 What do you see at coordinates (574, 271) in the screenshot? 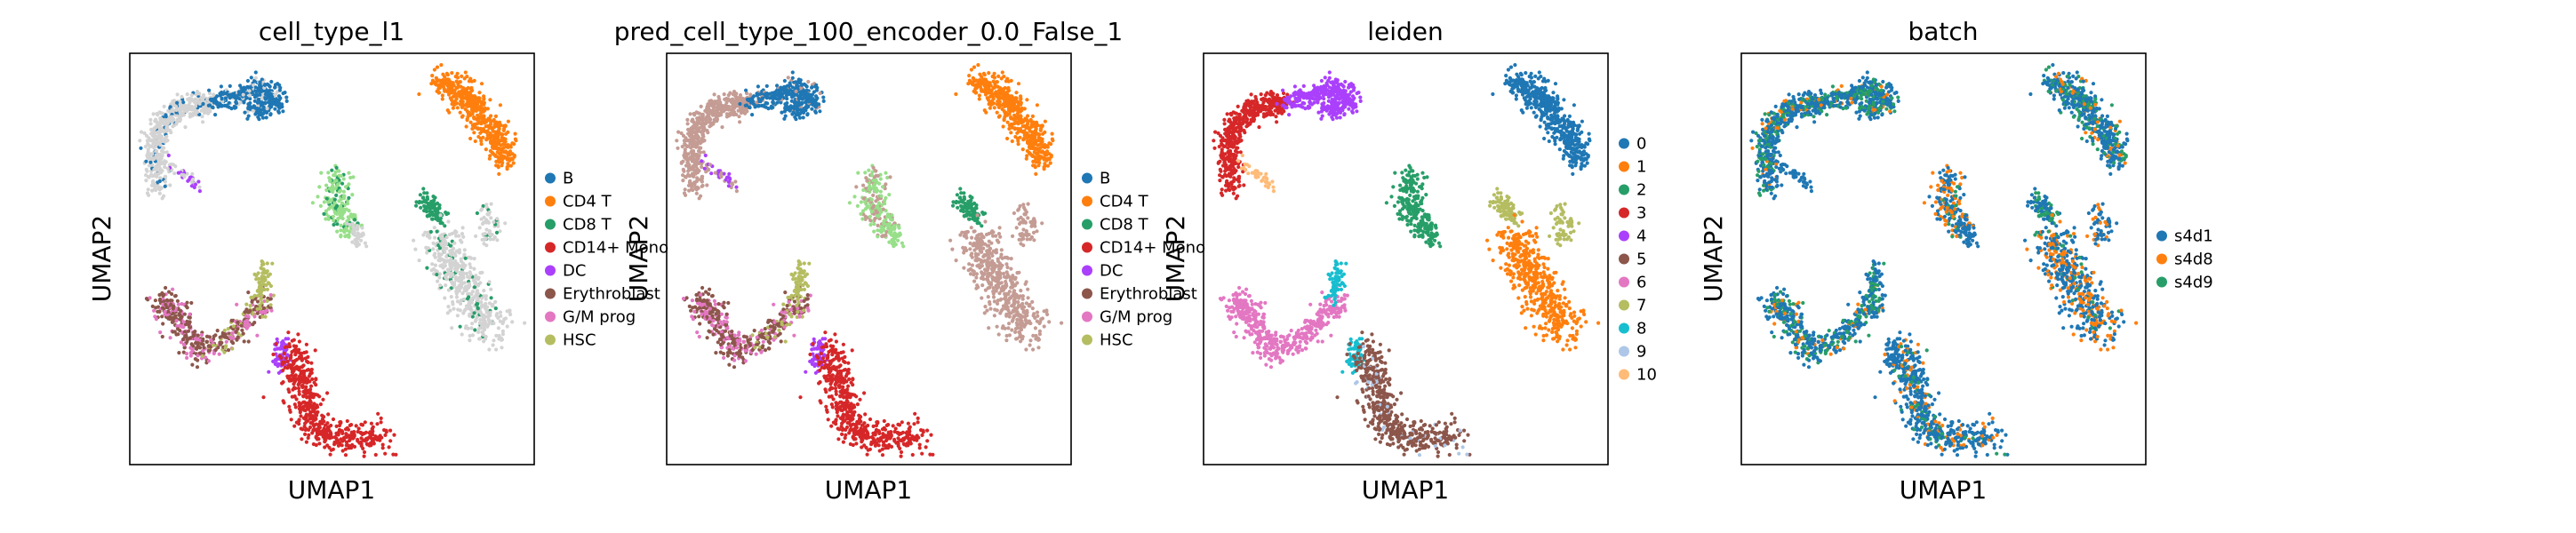
I see `legend-label: DC` at bounding box center [574, 271].